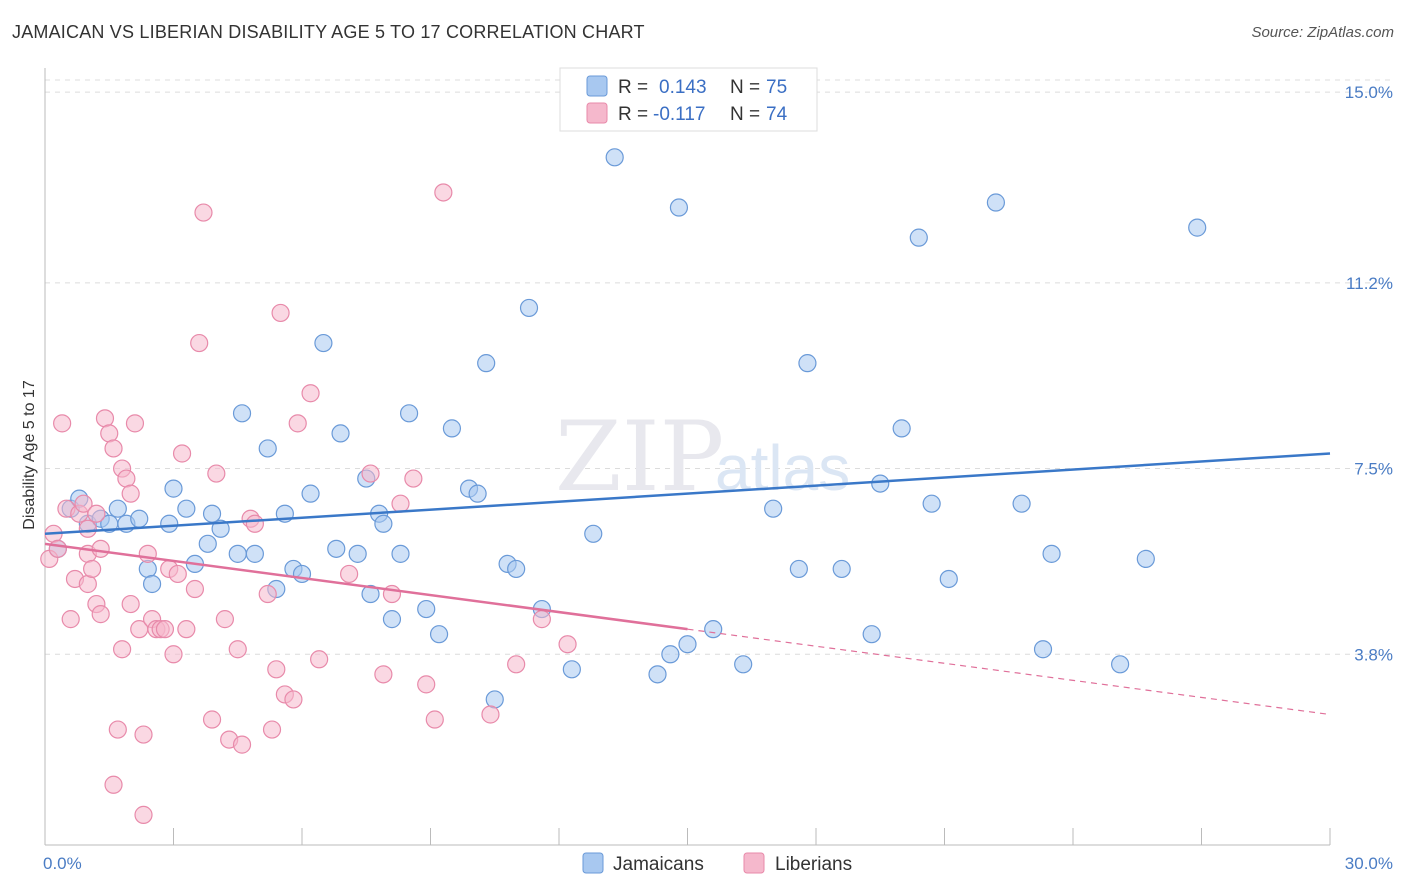  I want to click on bottom-legend: Jamaicans Liberians, so click(717, 863).